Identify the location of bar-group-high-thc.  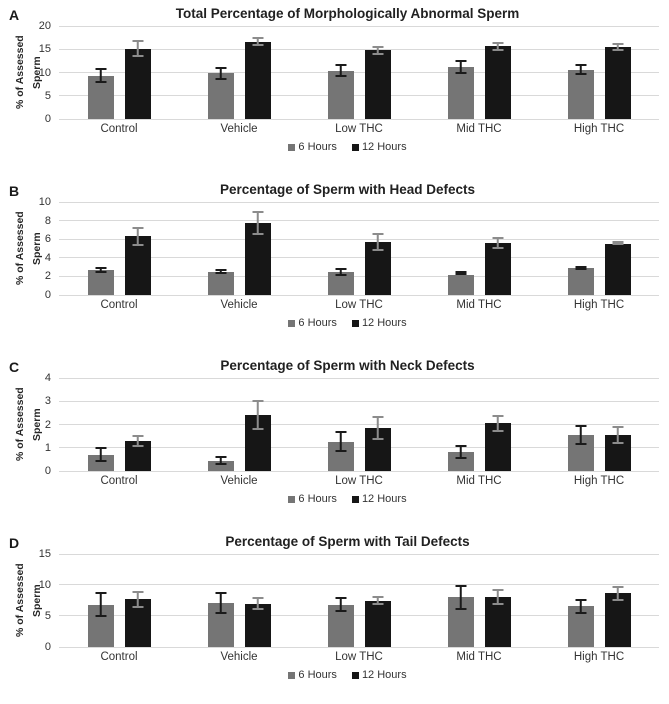
(599, 424).